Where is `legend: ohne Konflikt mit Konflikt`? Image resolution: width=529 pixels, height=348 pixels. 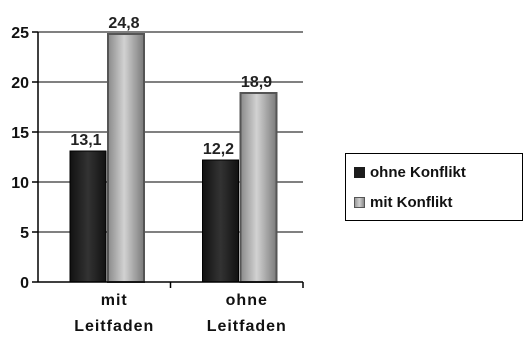 legend: ohne Konflikt mit Konflikt is located at coordinates (434, 187).